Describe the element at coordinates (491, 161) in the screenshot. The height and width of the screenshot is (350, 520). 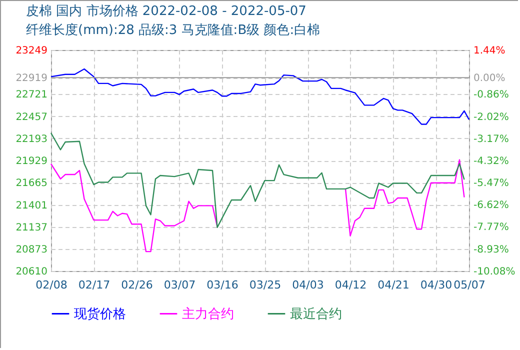
I see `y2-tick-label: -4.32%` at that location.